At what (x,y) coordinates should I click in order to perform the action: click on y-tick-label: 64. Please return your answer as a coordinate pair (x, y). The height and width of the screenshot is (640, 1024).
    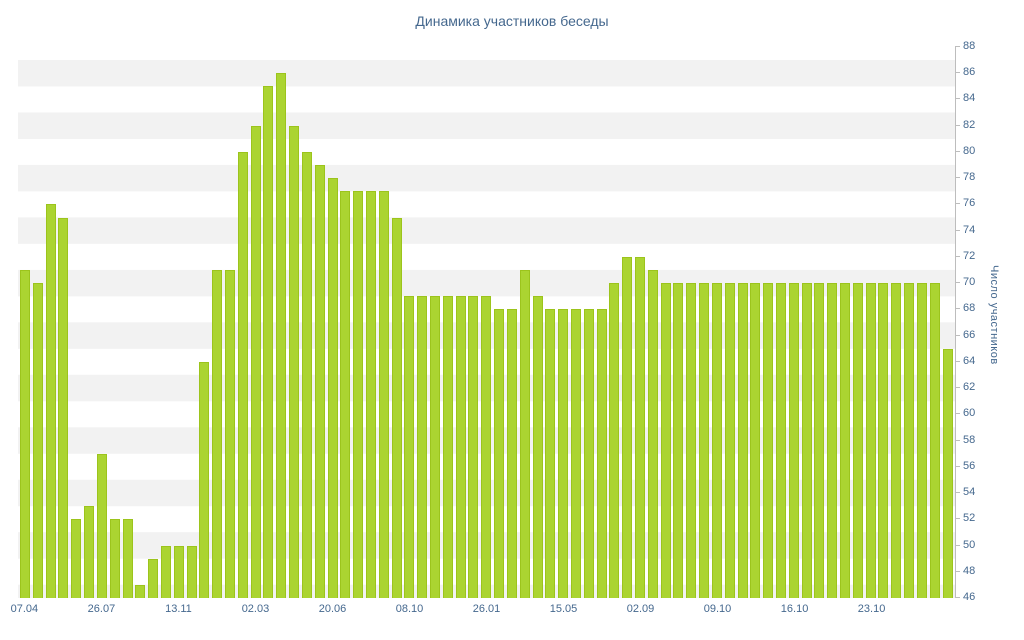
    Looking at the image, I should click on (965, 360).